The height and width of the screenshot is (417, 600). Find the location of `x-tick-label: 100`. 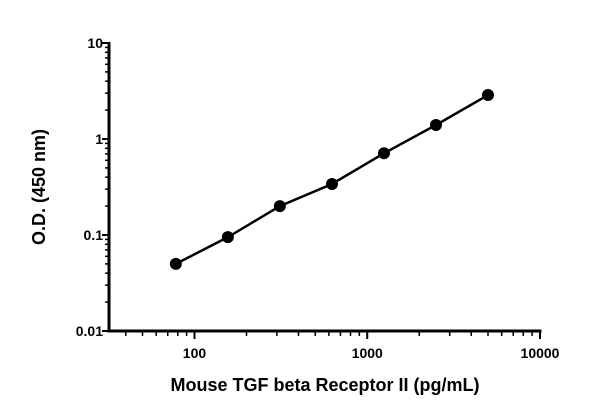

x-tick-label: 100 is located at coordinates (195, 353).